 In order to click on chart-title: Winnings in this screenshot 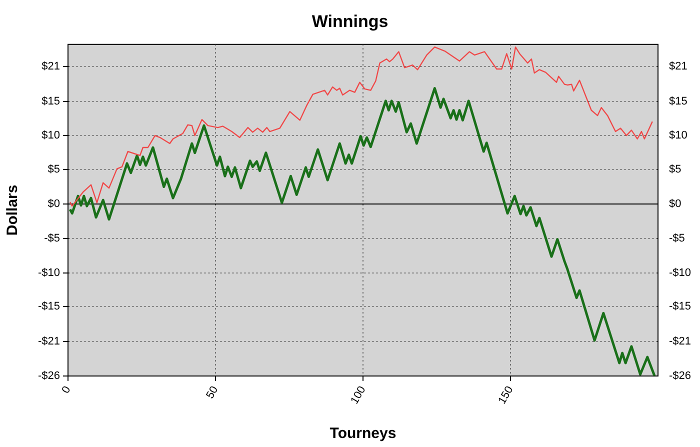, I will do `click(350, 21)`.